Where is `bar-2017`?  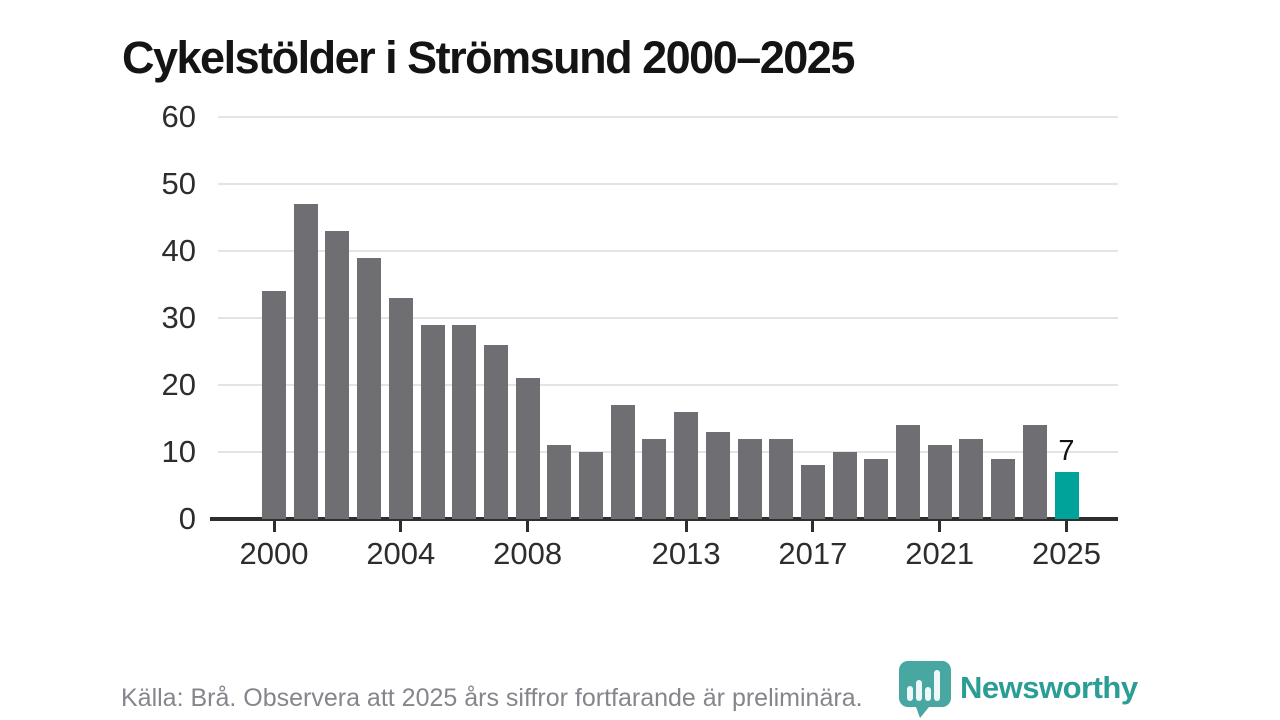 bar-2017 is located at coordinates (812, 492).